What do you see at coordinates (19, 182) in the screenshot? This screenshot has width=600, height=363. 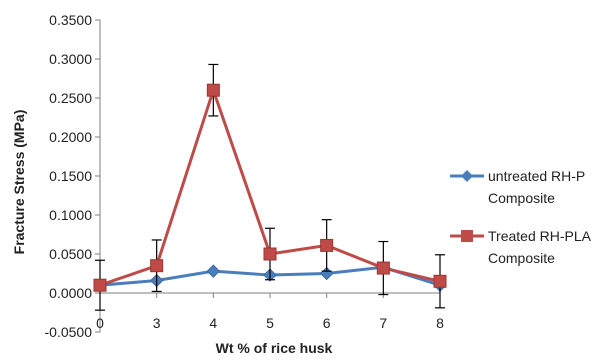 I see `y-axis-title: Fracture Stress (MPa)` at bounding box center [19, 182].